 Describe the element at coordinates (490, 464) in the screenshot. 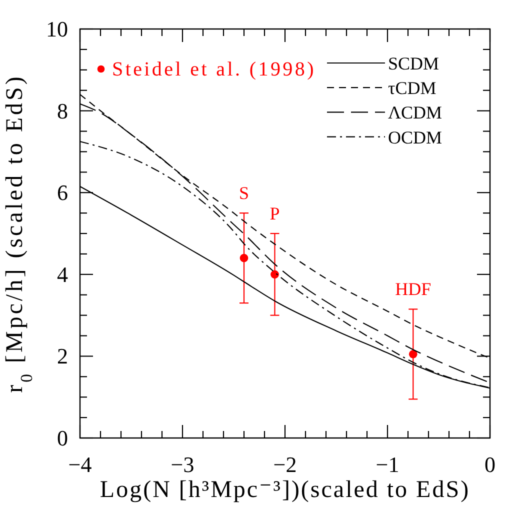

I see `x-tick-label: 0` at that location.